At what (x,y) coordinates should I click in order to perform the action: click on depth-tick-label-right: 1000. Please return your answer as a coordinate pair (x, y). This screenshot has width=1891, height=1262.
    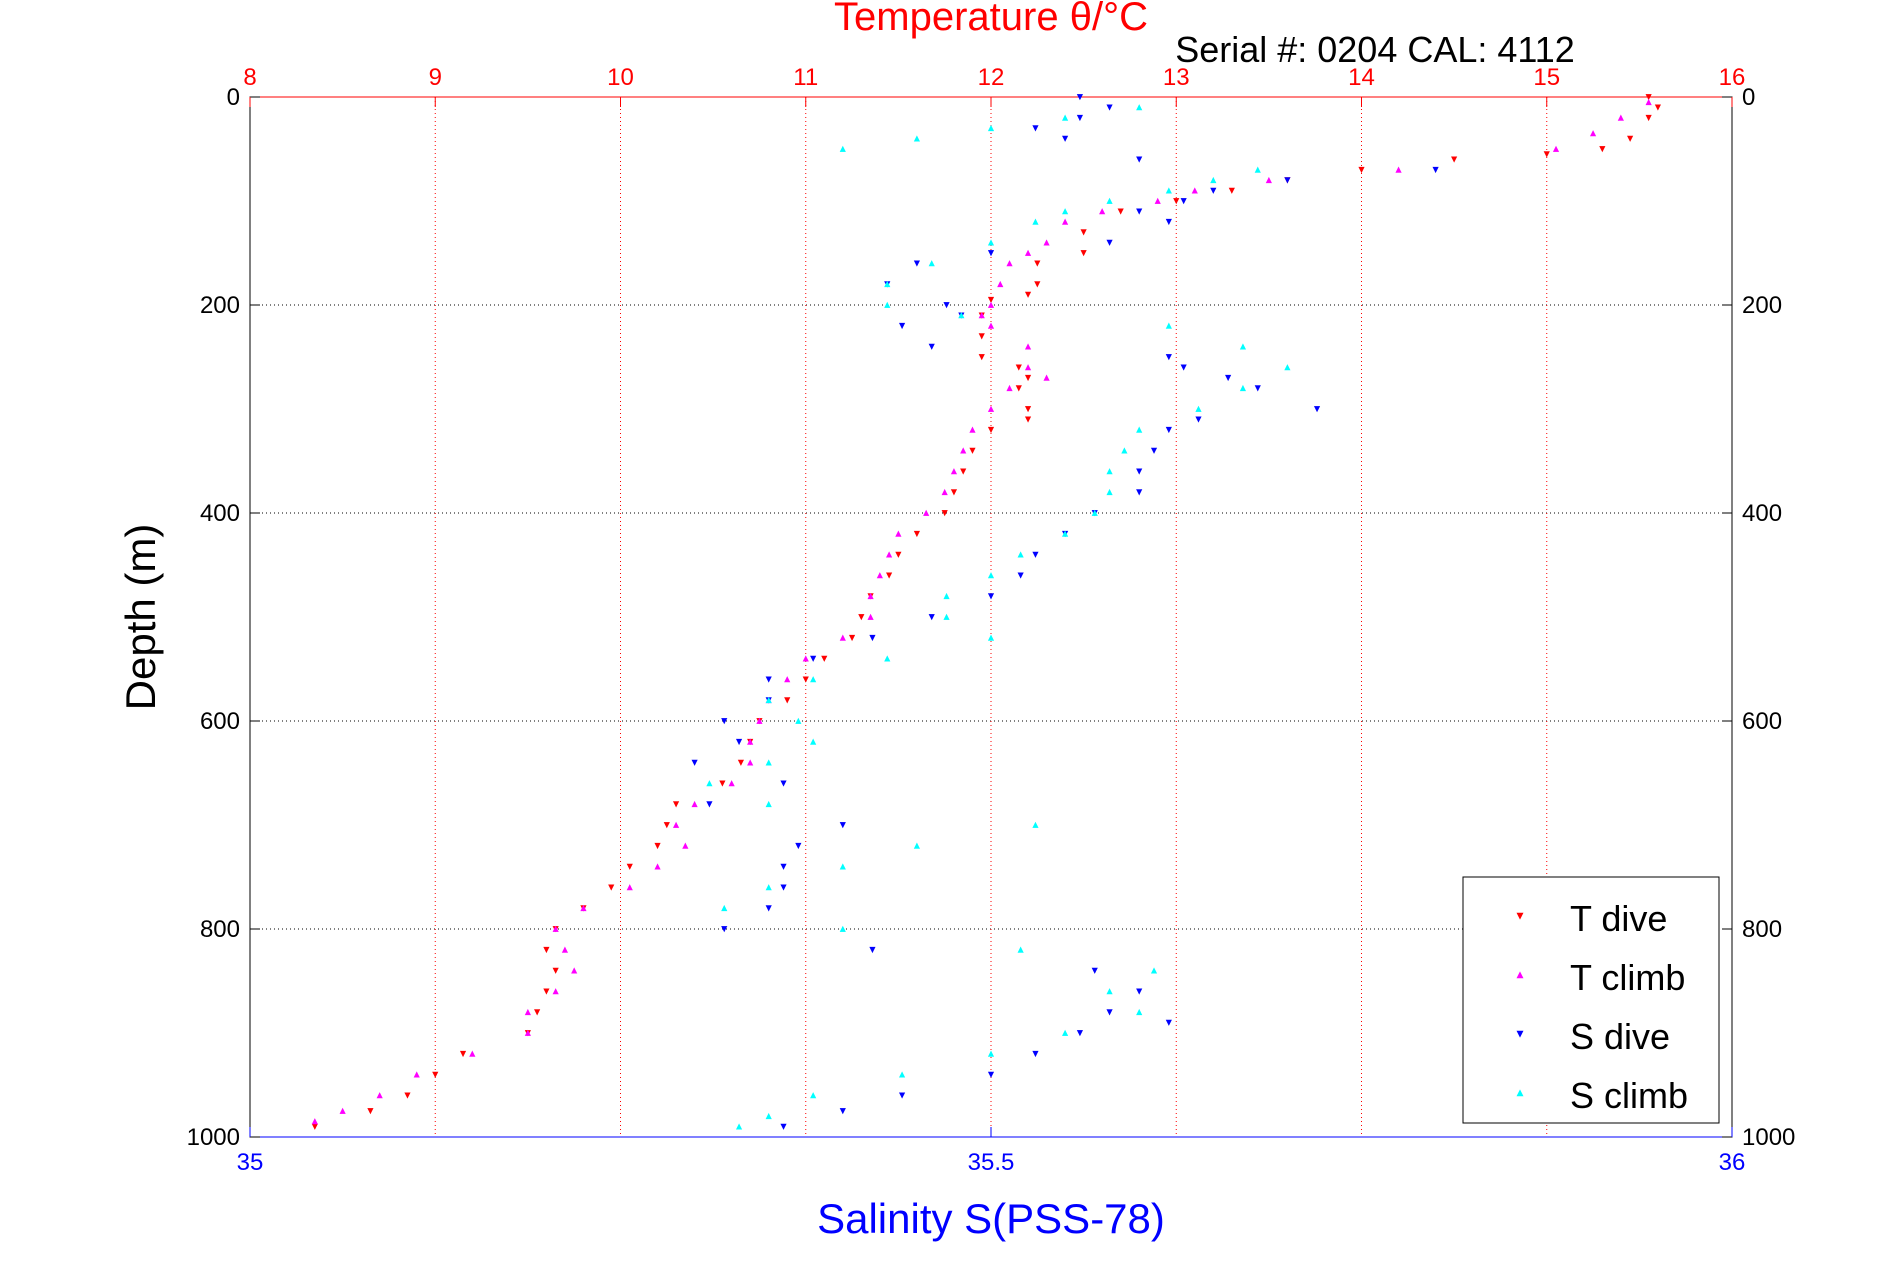
    Looking at the image, I should click on (1768, 1137).